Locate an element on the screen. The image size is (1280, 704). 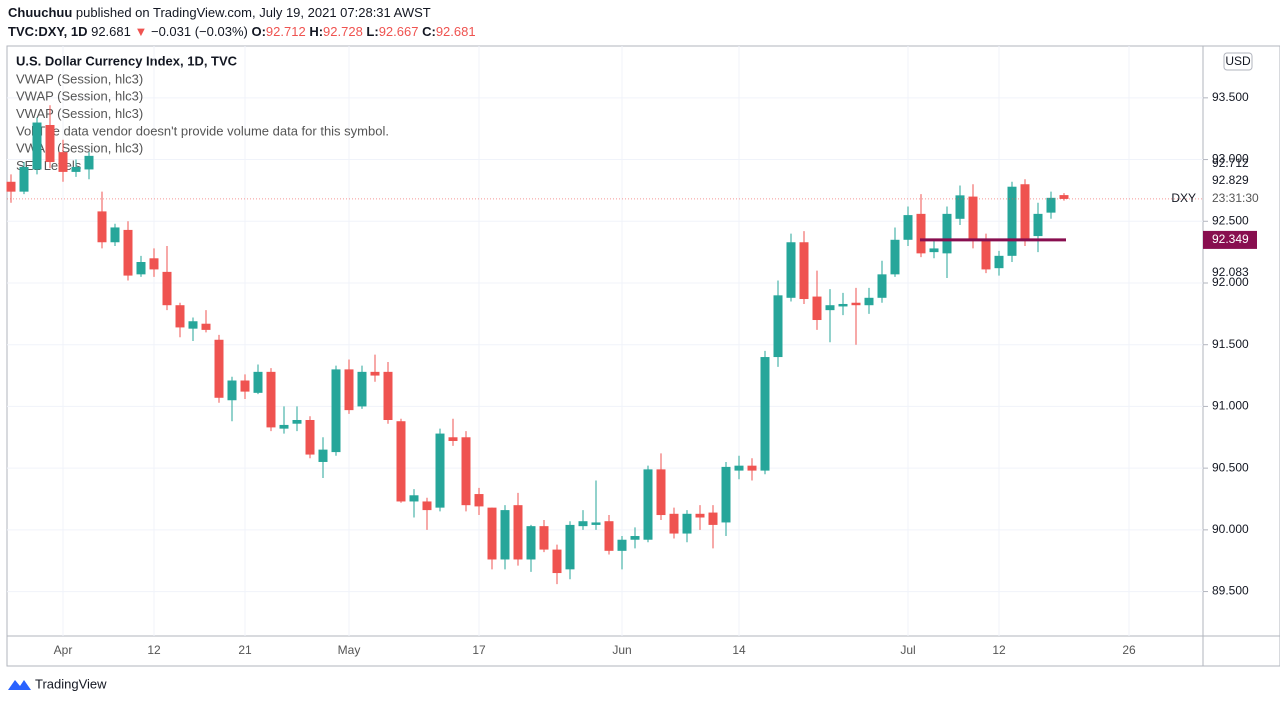
h-key: H: is located at coordinates (316, 31).